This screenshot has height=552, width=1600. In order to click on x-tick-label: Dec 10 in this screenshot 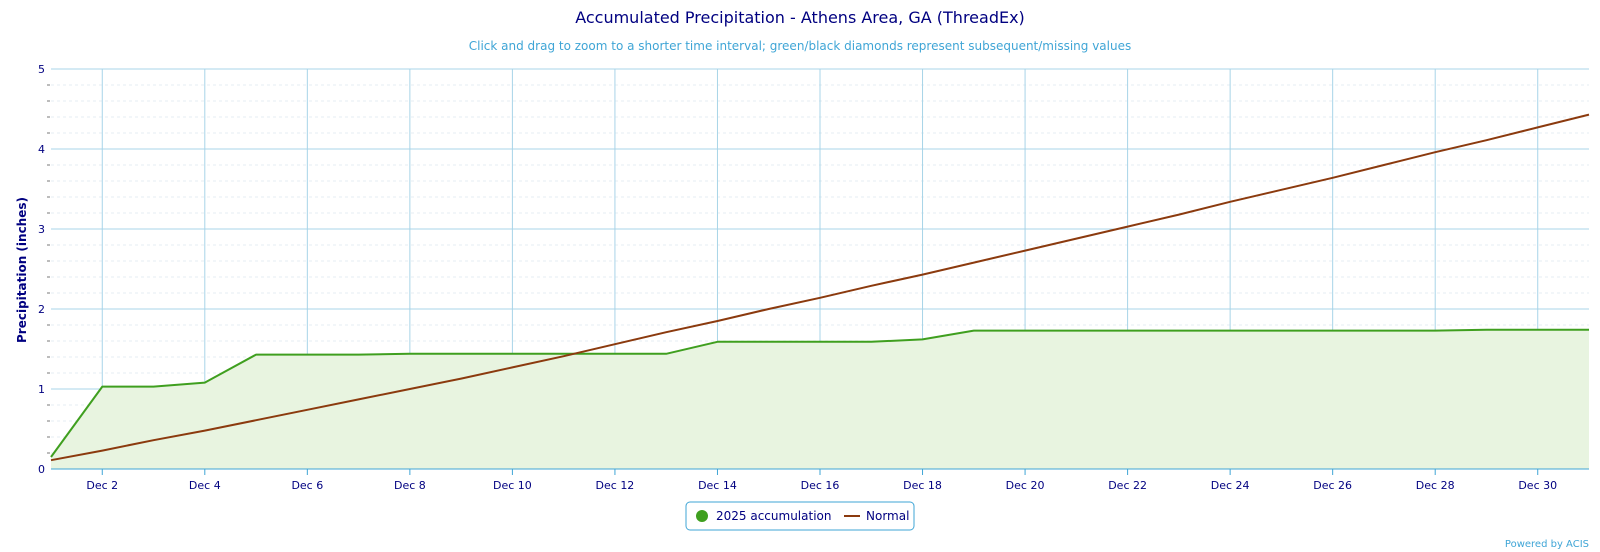, I will do `click(512, 485)`.